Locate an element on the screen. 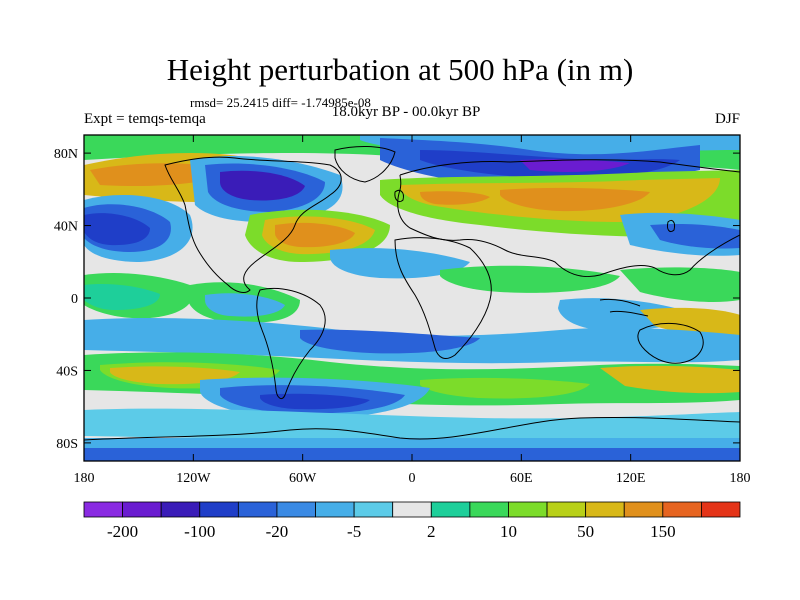 This screenshot has height=600, width=800. colorbar-label: -20 is located at coordinates (277, 531).